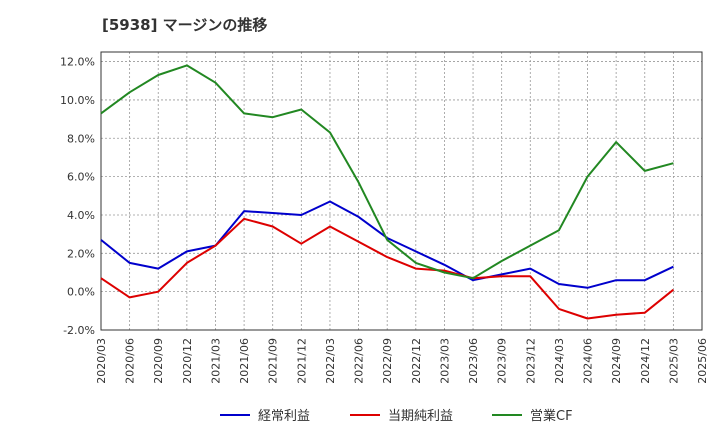 Image resolution: width=720 pixels, height=440 pixels. Describe the element at coordinates (81, 138) in the screenshot. I see `y-tick-label: 8.0%` at that location.